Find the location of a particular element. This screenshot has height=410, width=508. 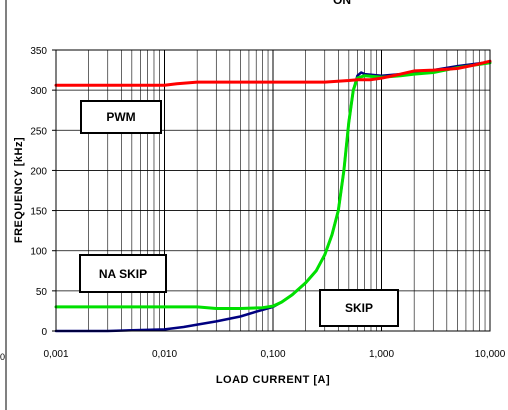

corner-mark: 0 is located at coordinates (2, 357).